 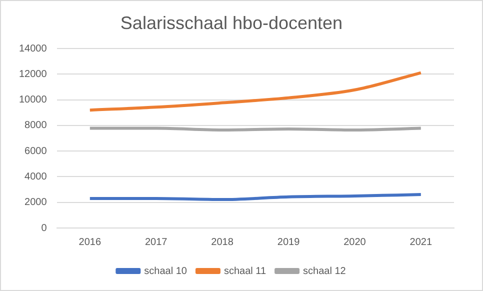 What do you see at coordinates (90, 242) in the screenshot?
I see `x-tick-label: 2016` at bounding box center [90, 242].